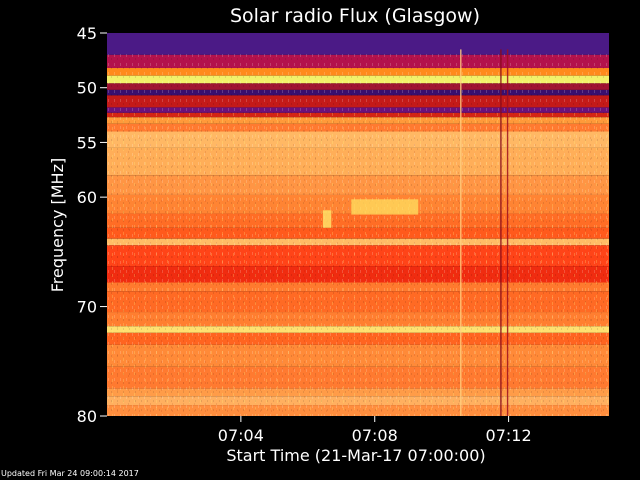 Image resolution: width=640 pixels, height=480 pixels. Describe the element at coordinates (70, 473) in the screenshot. I see `updated-timestamp: Updated Fri Mar 24 09:00:14 2017` at that location.